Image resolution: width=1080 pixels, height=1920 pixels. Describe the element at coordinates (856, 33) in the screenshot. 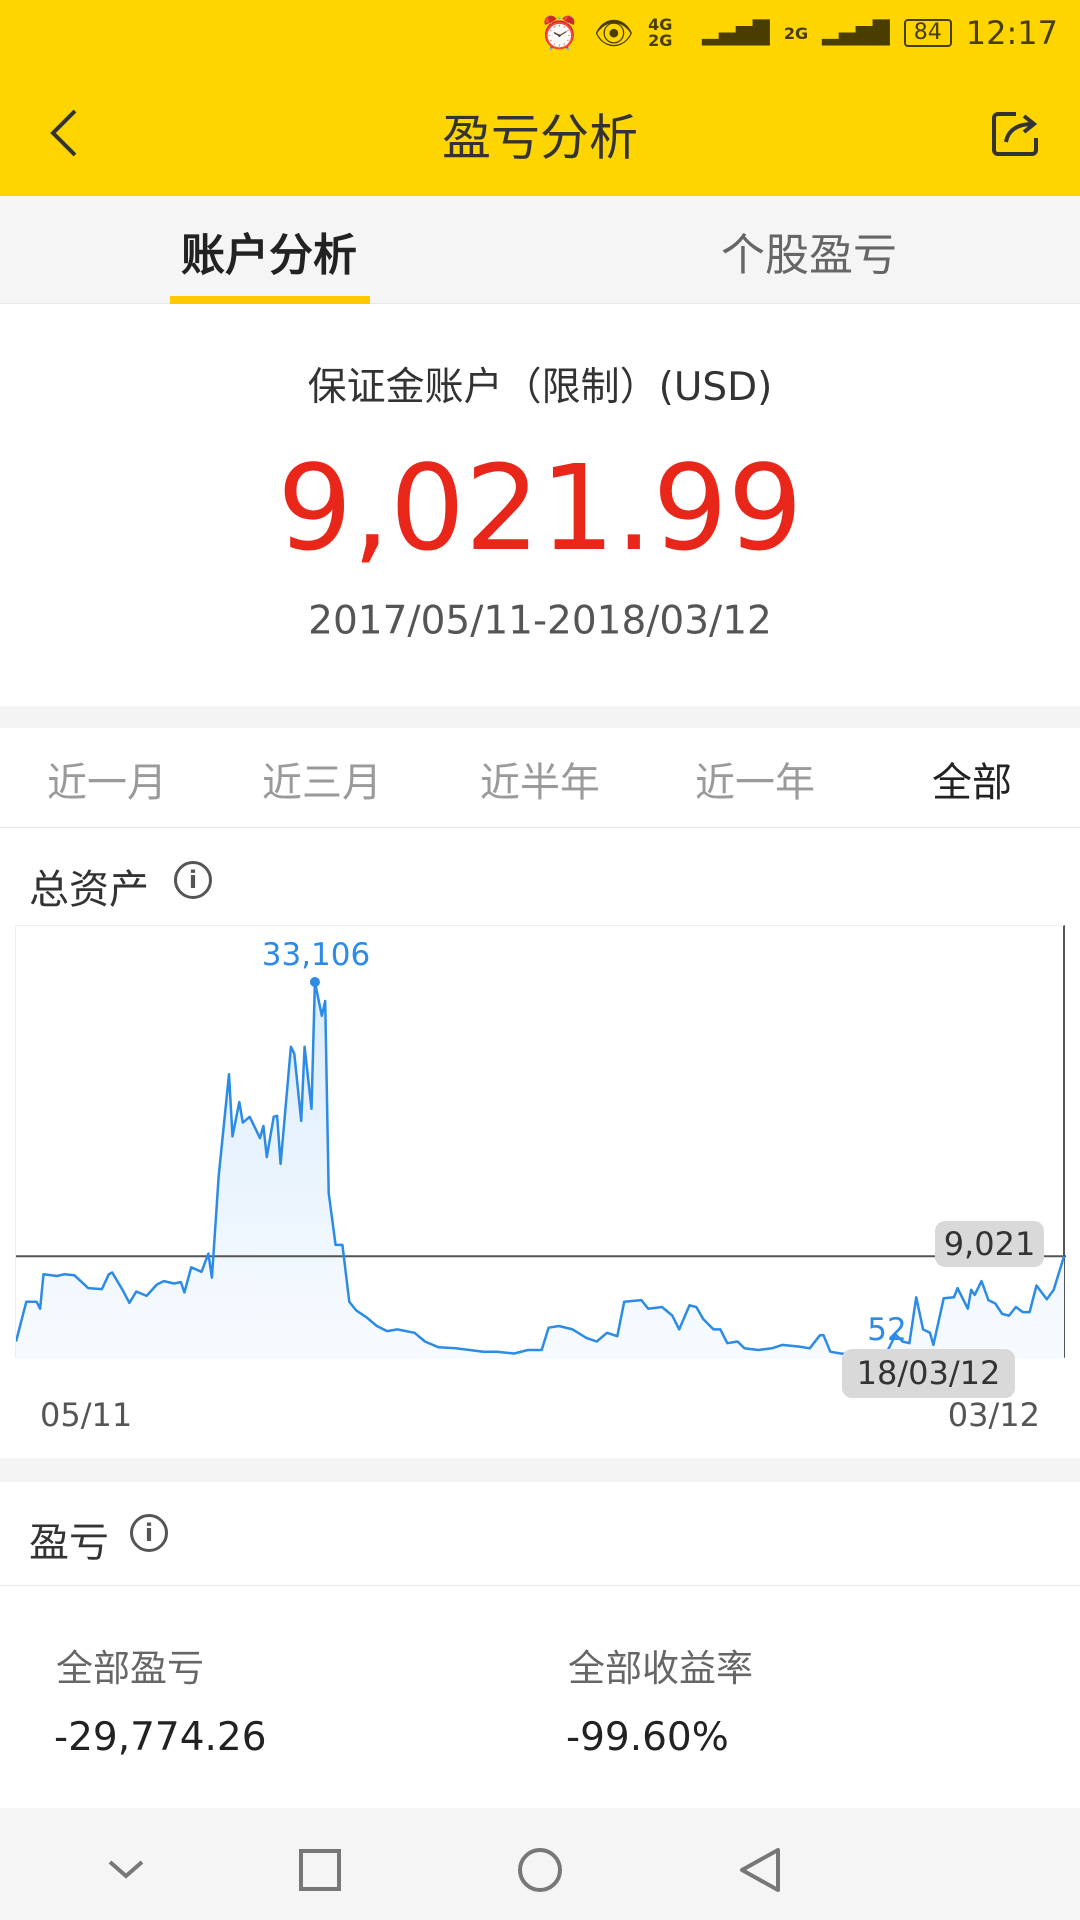

I see `signal-bars-icon-2: ▂▄▆█` at that location.